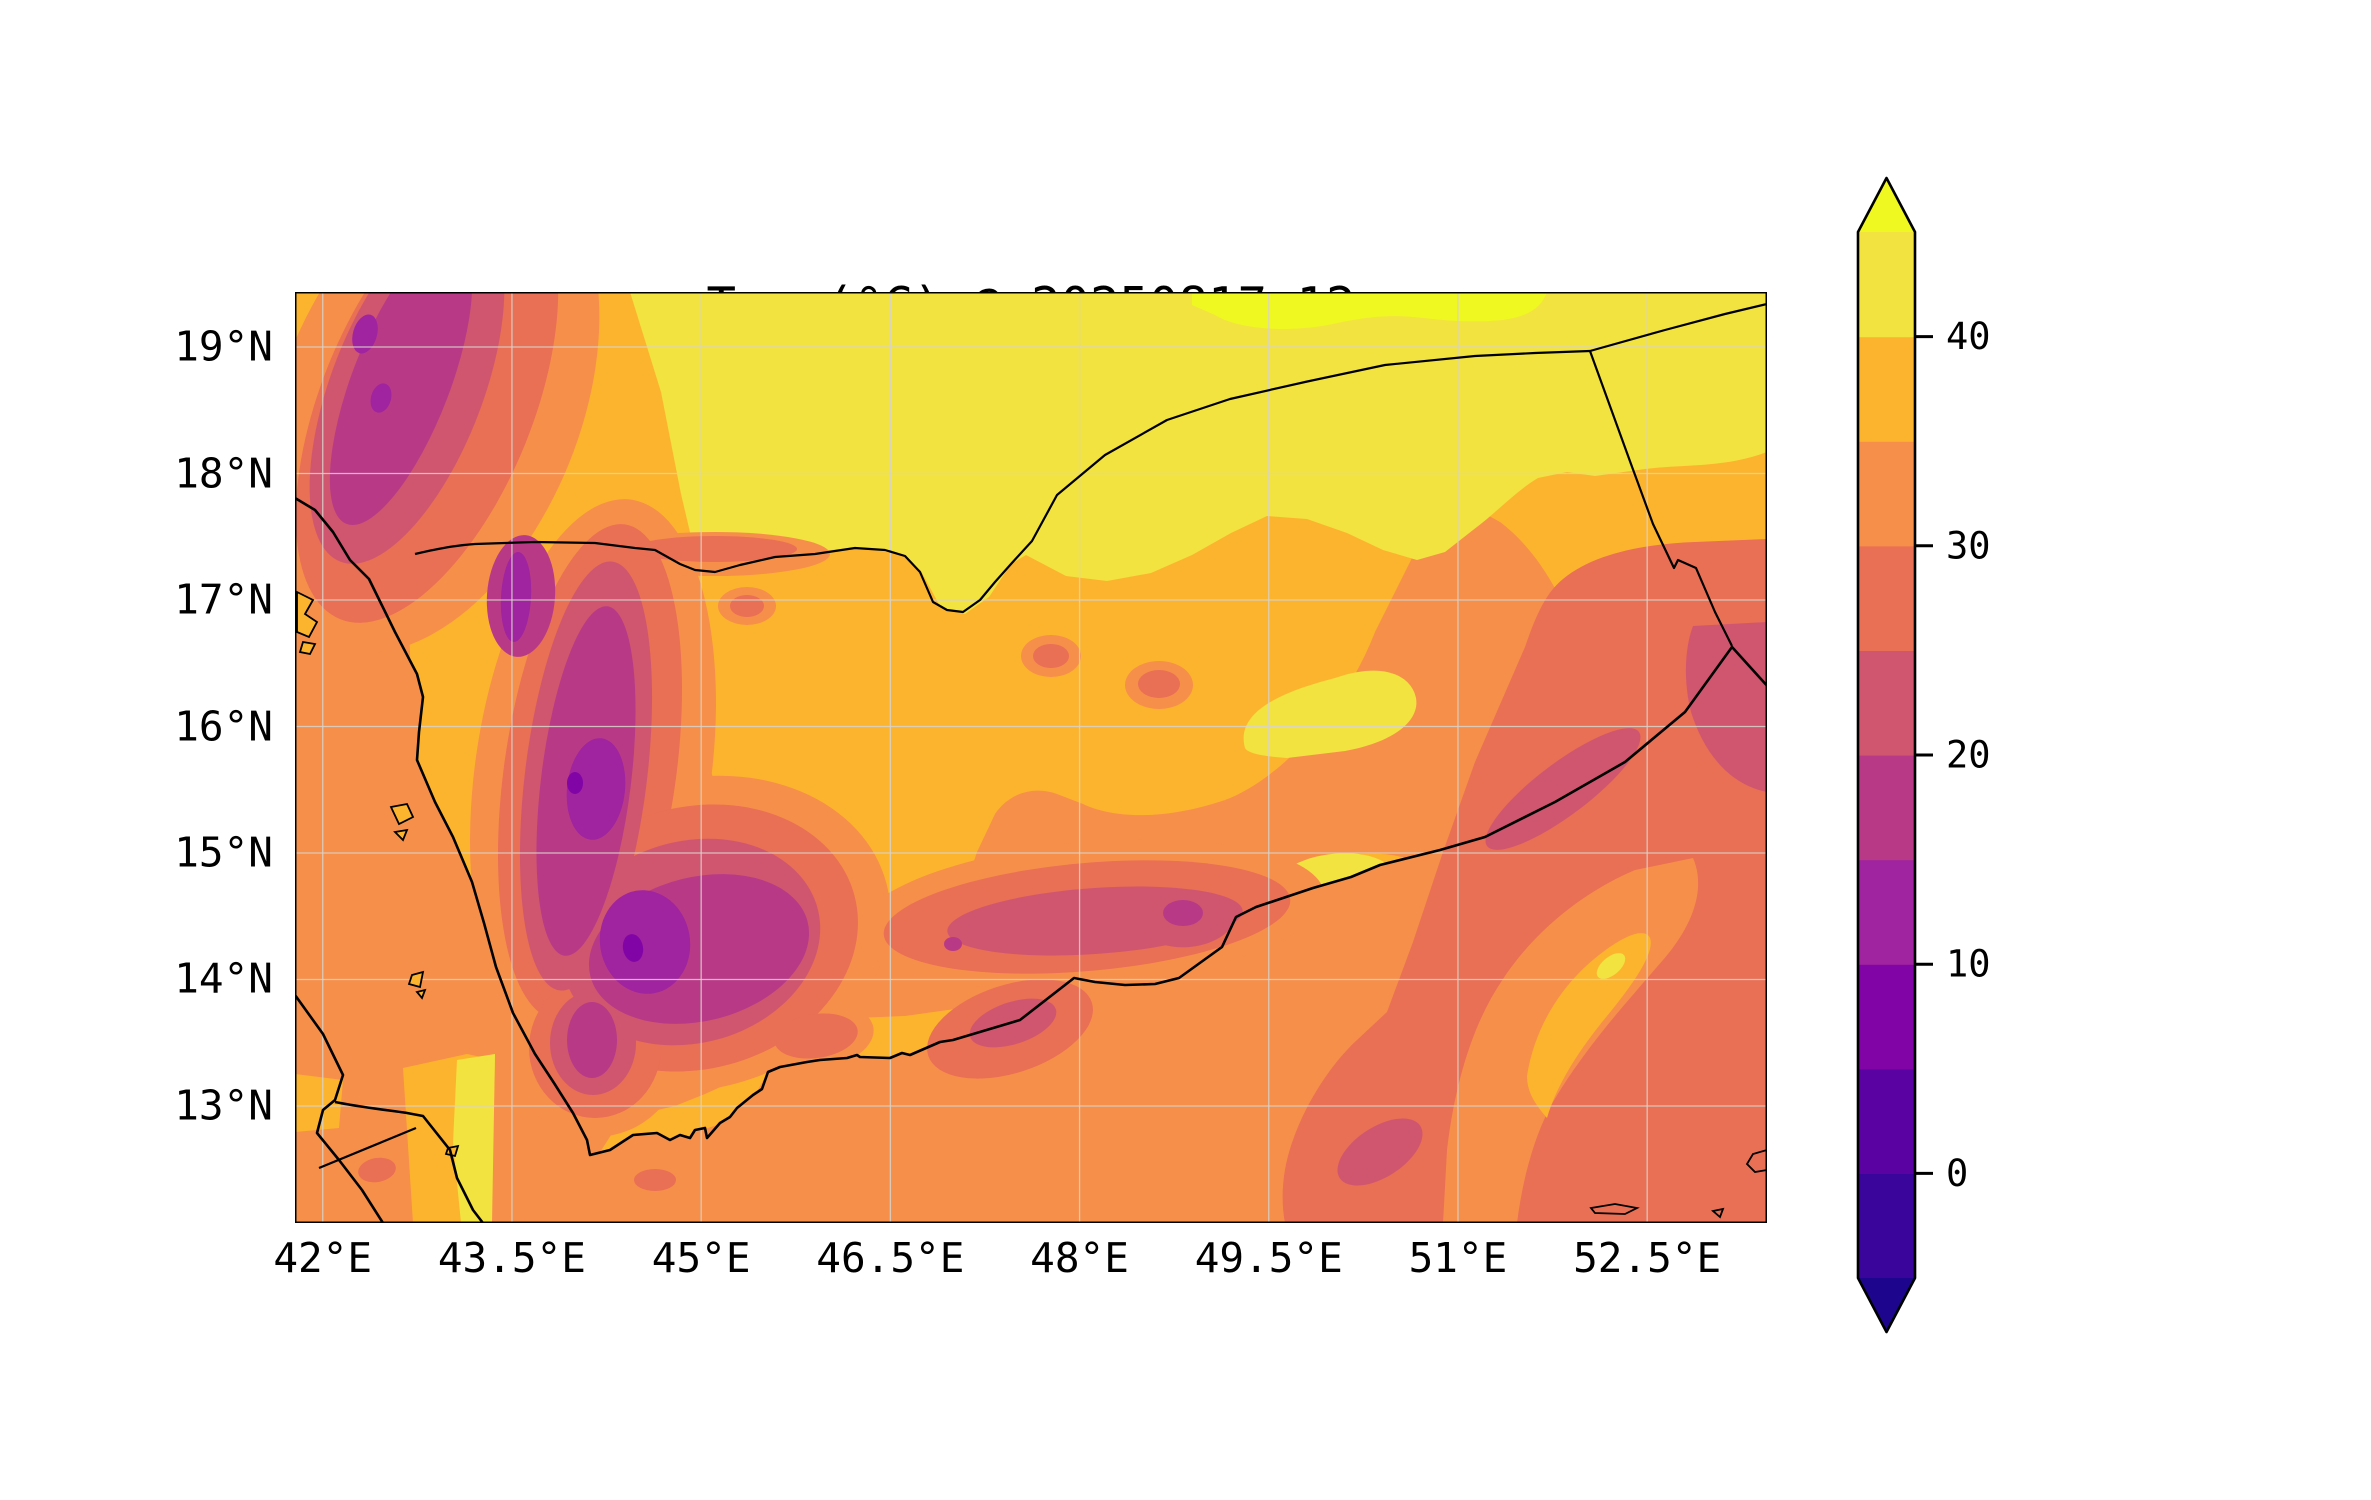 The image size is (2371, 1500). I want to click on x-tick-label: 51°E, so click(1458, 1258).